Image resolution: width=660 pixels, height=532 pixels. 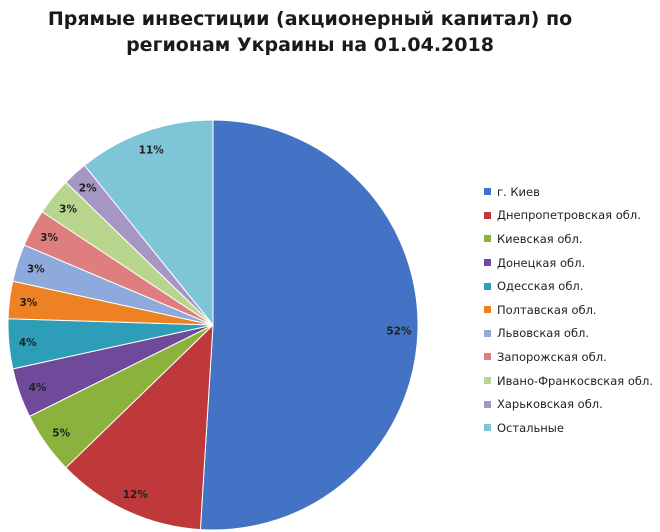 What do you see at coordinates (518, 191) in the screenshot?
I see `legend-label-0: г. Киев` at bounding box center [518, 191].